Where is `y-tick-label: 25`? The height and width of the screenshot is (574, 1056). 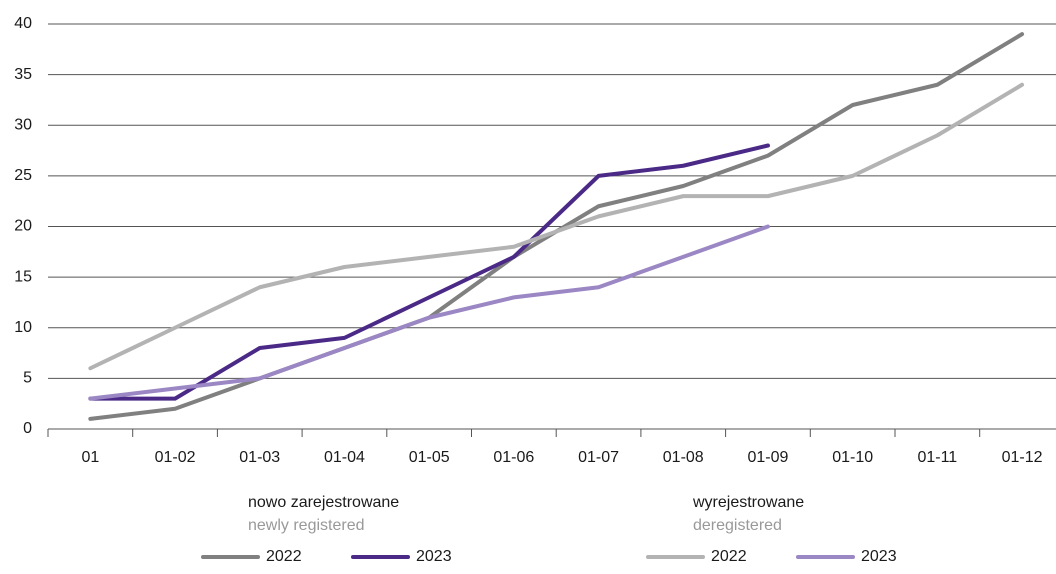 y-tick-label: 25 is located at coordinates (23, 175).